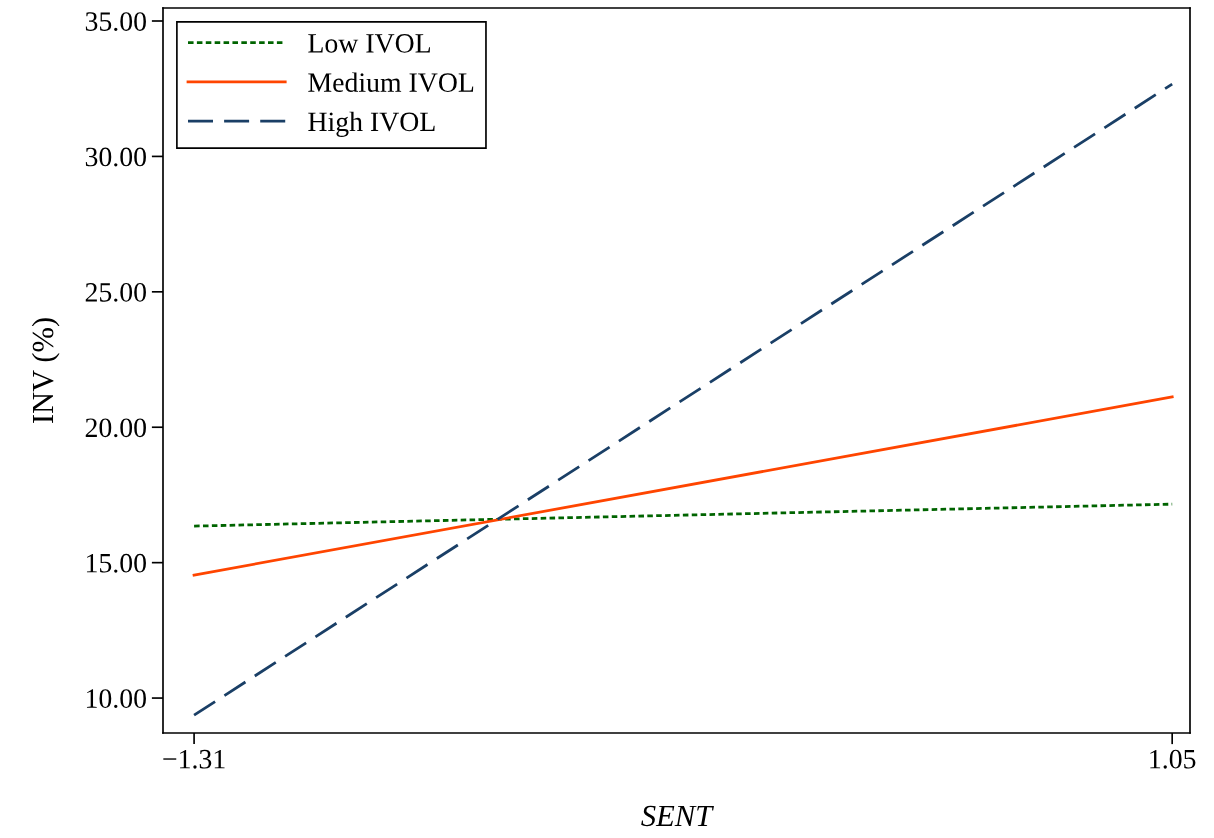 The height and width of the screenshot is (838, 1214). Describe the element at coordinates (116, 563) in the screenshot. I see `y-tick-label: 15.00` at that location.